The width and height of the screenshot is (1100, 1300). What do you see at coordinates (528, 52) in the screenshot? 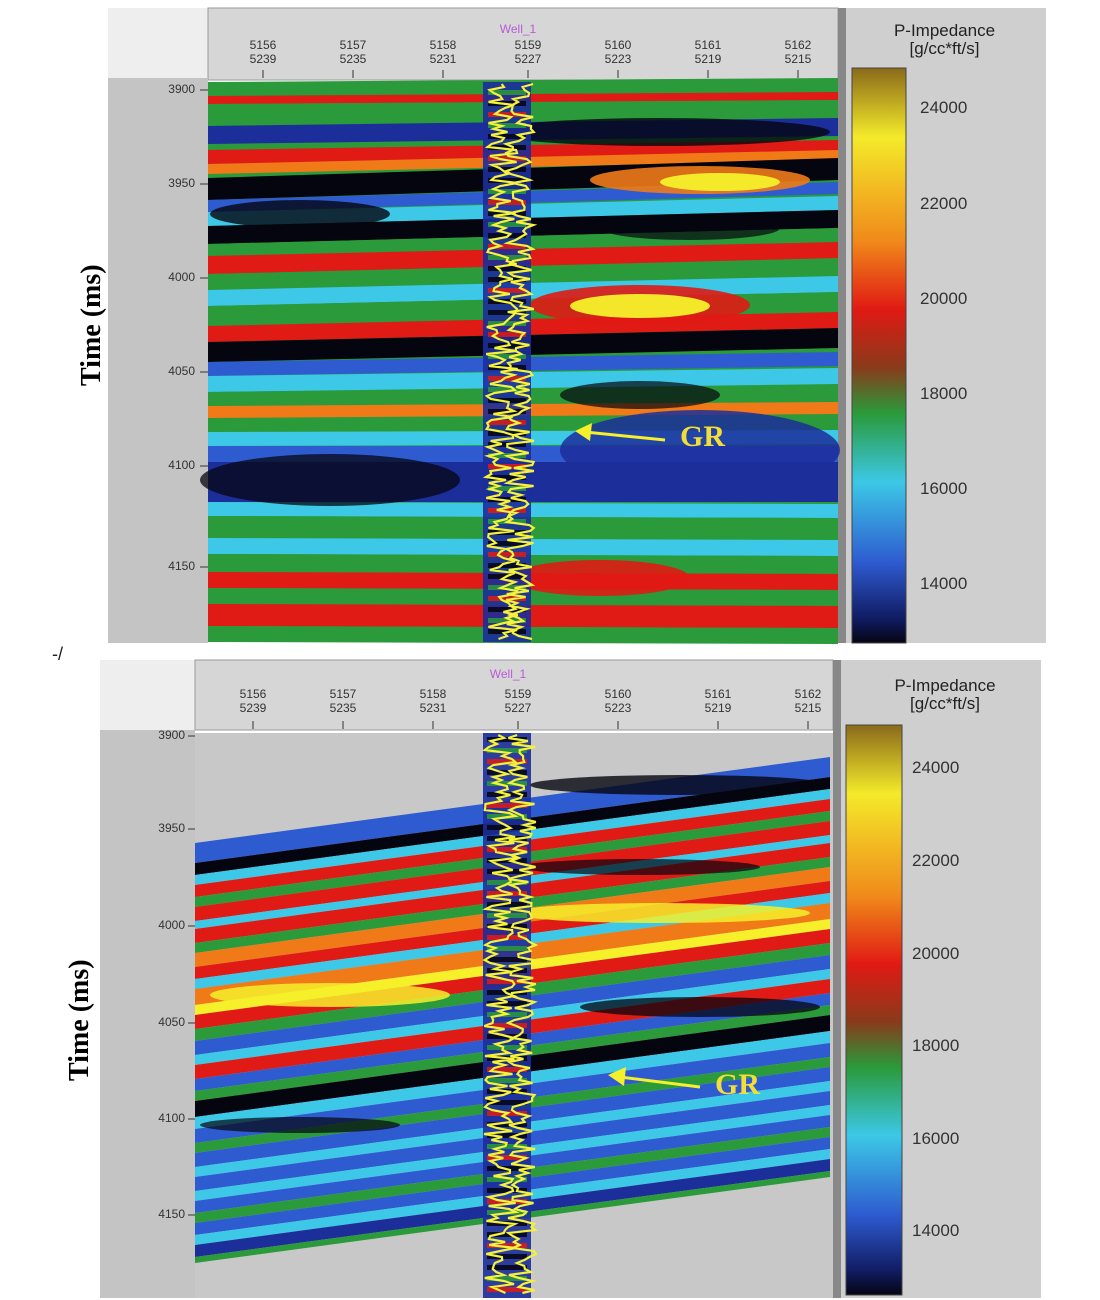
I see `trace-label: 5159 5227` at bounding box center [528, 52].